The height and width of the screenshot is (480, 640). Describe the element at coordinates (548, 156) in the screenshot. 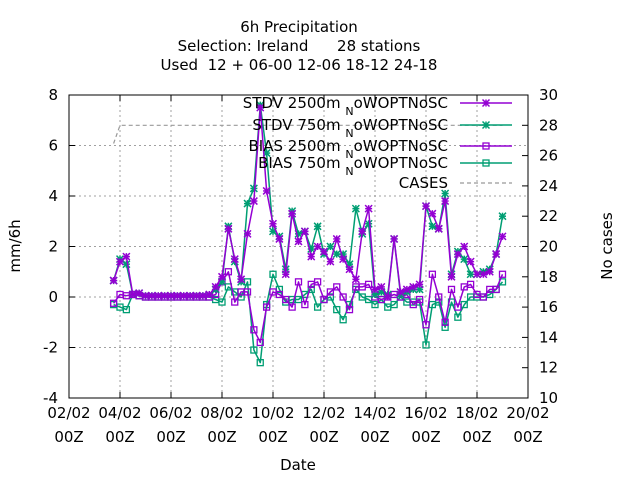

I see `y2-tick-label: 26` at that location.